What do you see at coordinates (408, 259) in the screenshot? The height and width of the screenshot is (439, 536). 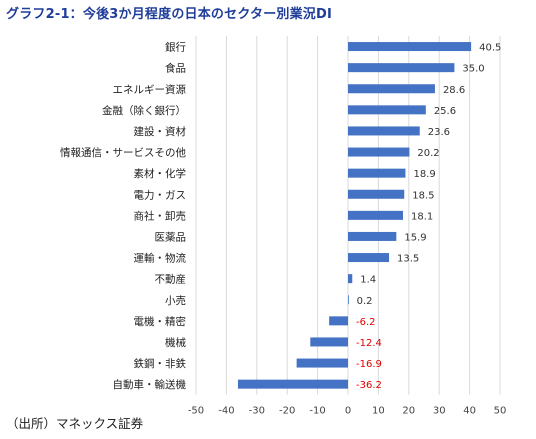 I see `value-label: 13.5` at bounding box center [408, 259].